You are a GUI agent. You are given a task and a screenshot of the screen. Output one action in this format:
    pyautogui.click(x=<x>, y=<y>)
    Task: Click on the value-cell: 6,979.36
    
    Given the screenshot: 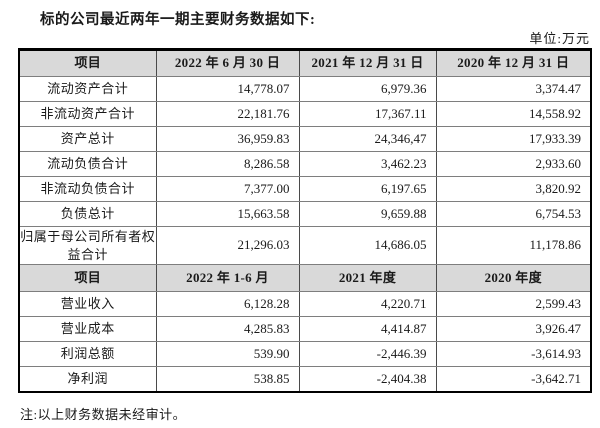 What is the action you would take?
    pyautogui.click(x=367, y=89)
    